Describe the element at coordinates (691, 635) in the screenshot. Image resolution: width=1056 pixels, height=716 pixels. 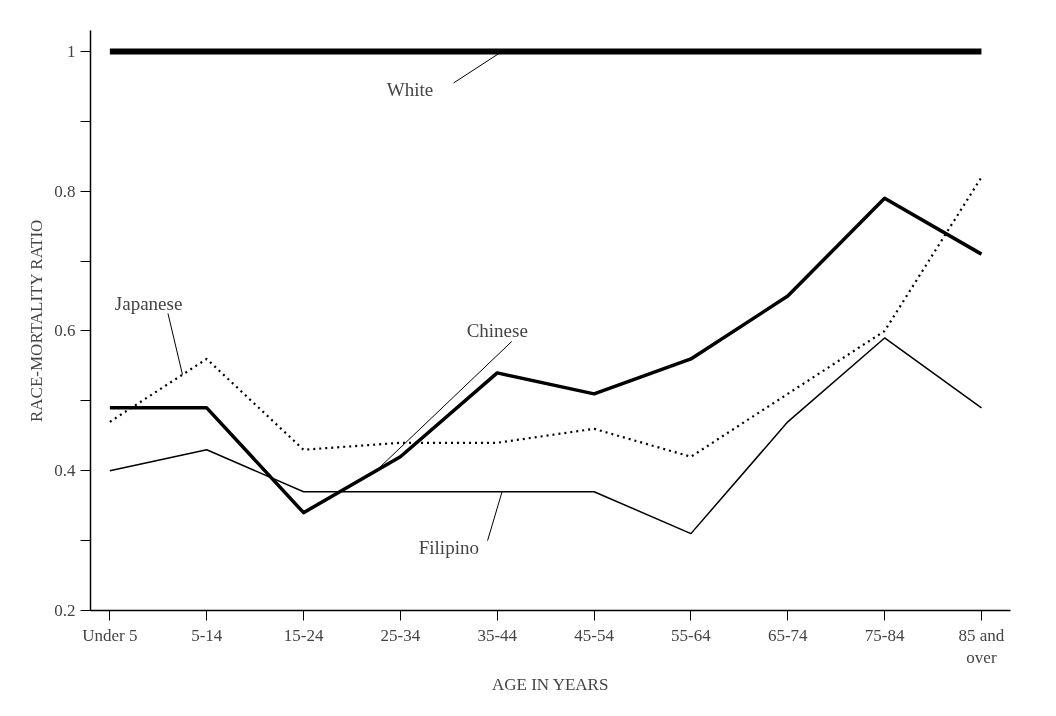
I see `x-tick-label: 55-64` at that location.